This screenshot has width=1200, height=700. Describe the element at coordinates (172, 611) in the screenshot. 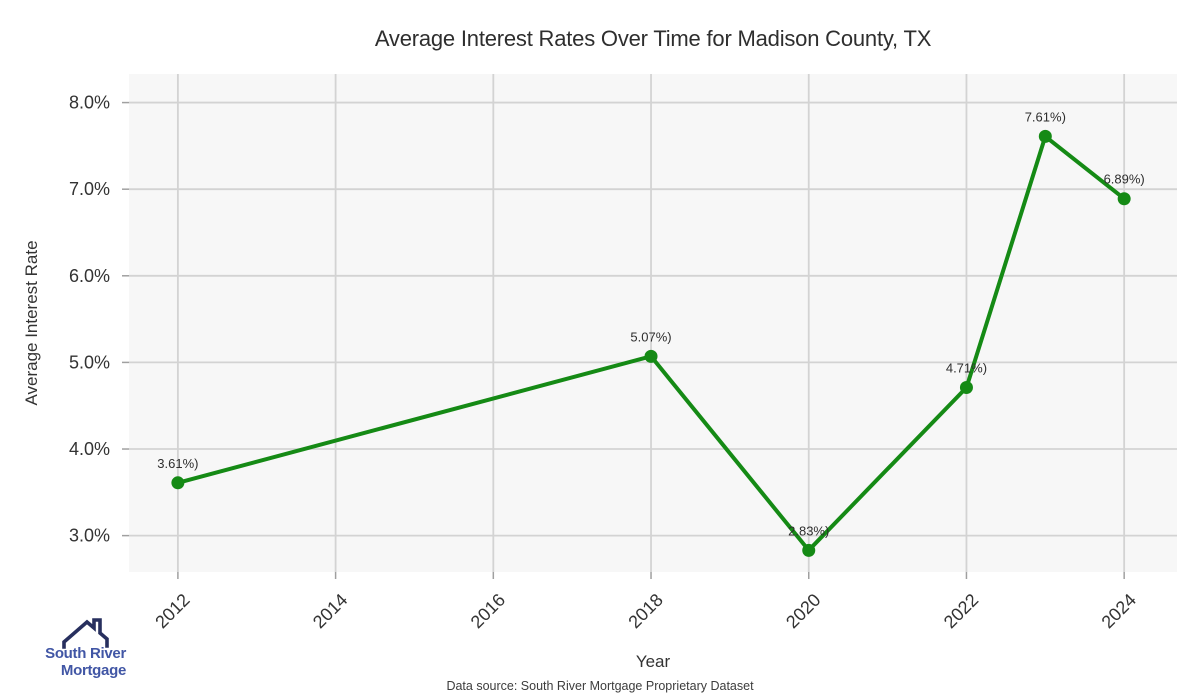

I see `x-tick-label: 2012` at that location.